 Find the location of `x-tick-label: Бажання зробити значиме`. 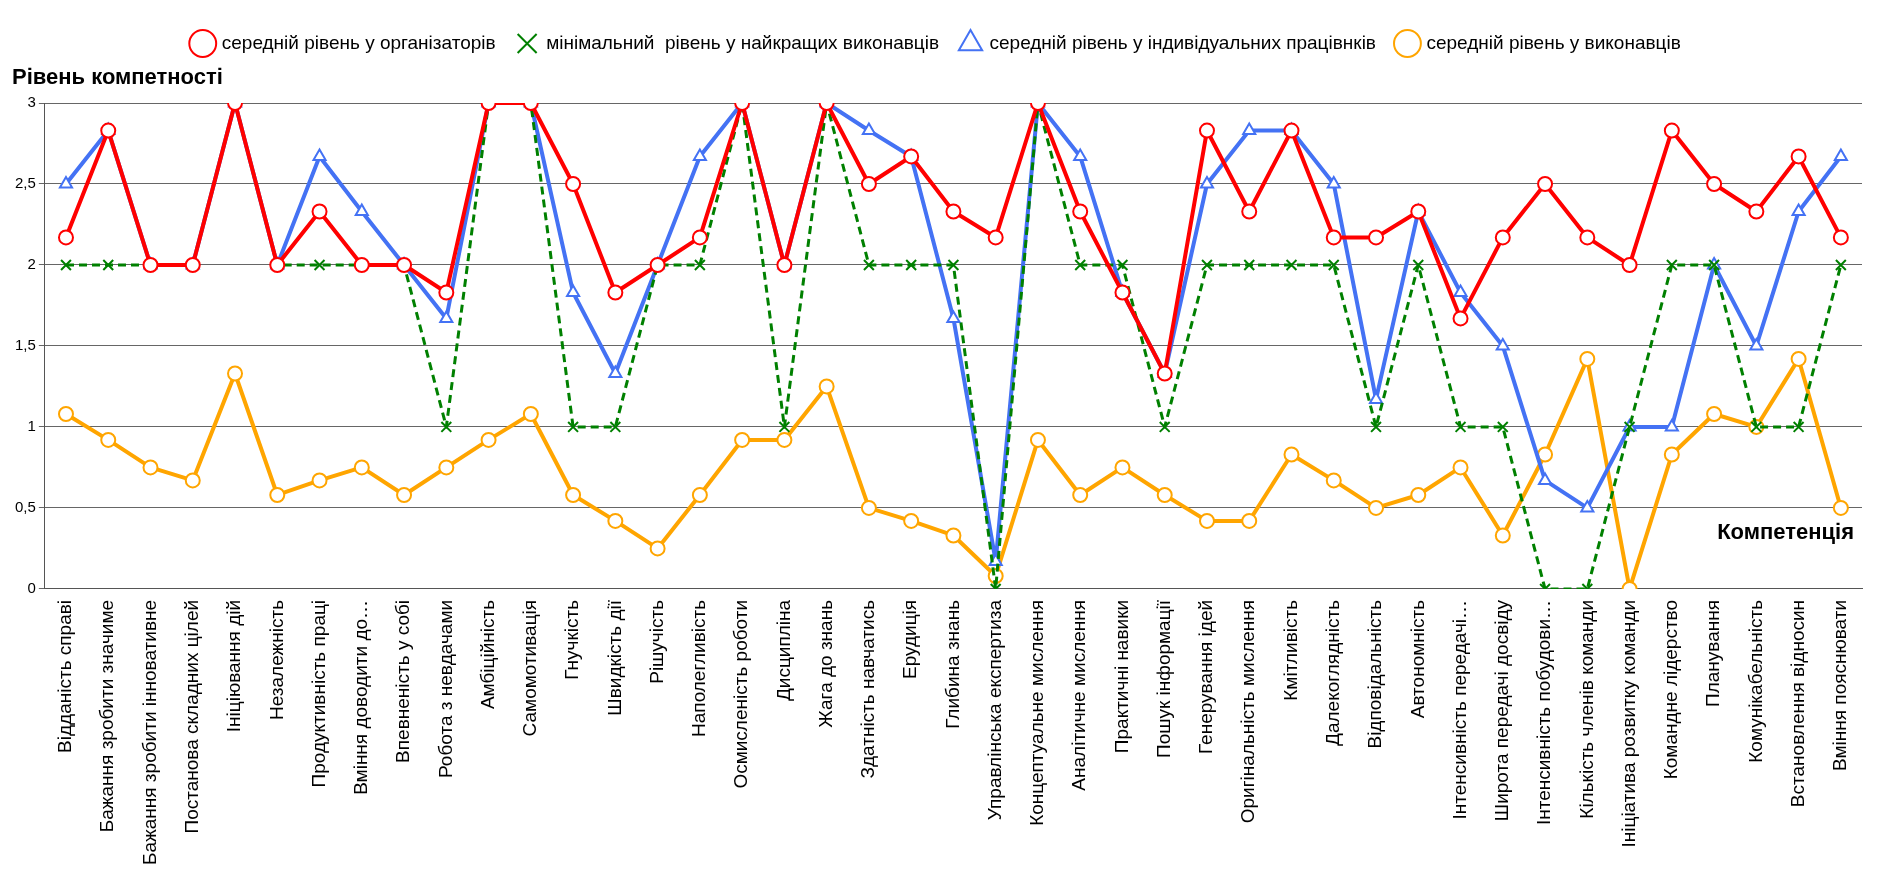

x-tick-label: Бажання зробити значиме is located at coordinates (107, 716).